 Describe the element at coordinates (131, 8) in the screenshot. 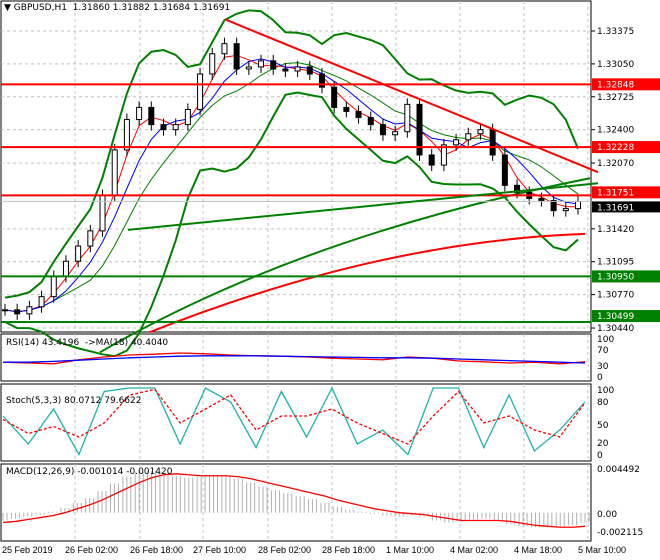

I see `high-value: 1.31882` at that location.